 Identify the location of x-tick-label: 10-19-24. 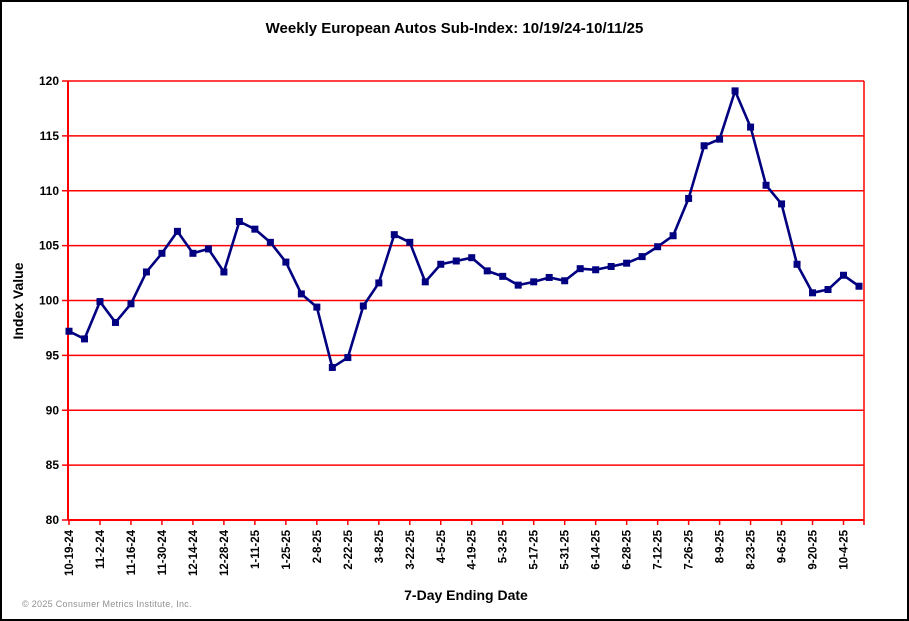
(70, 552).